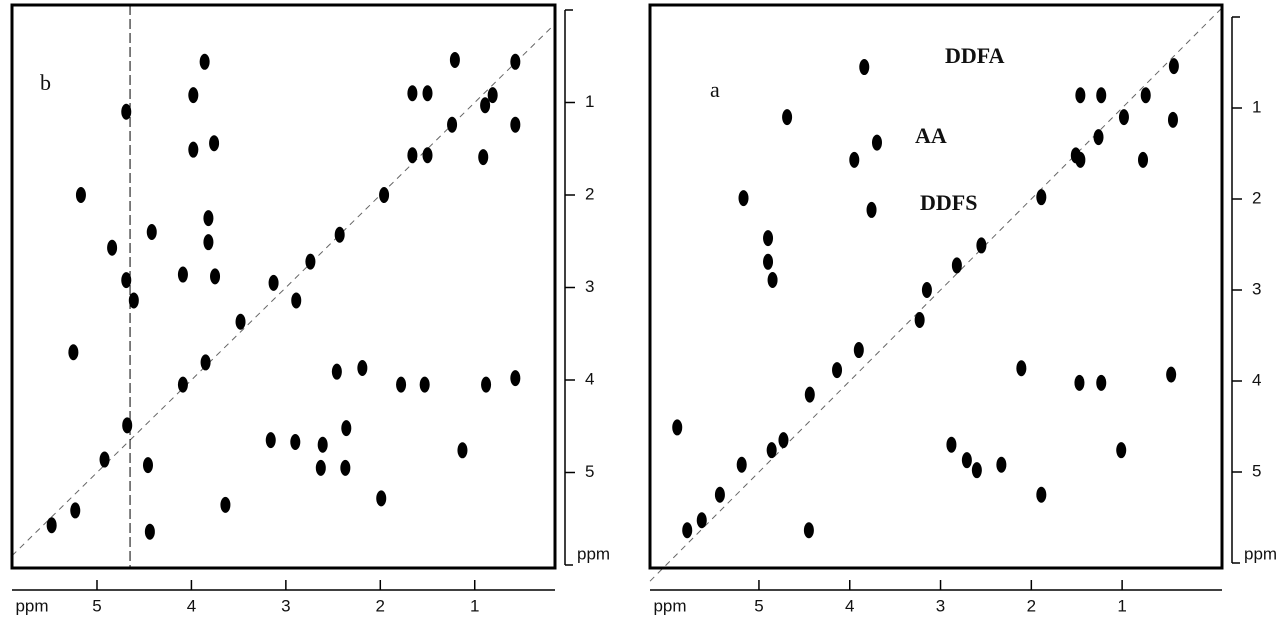 This screenshot has height=619, width=1282. What do you see at coordinates (593, 553) in the screenshot?
I see `y-axis-label: ppm` at bounding box center [593, 553].